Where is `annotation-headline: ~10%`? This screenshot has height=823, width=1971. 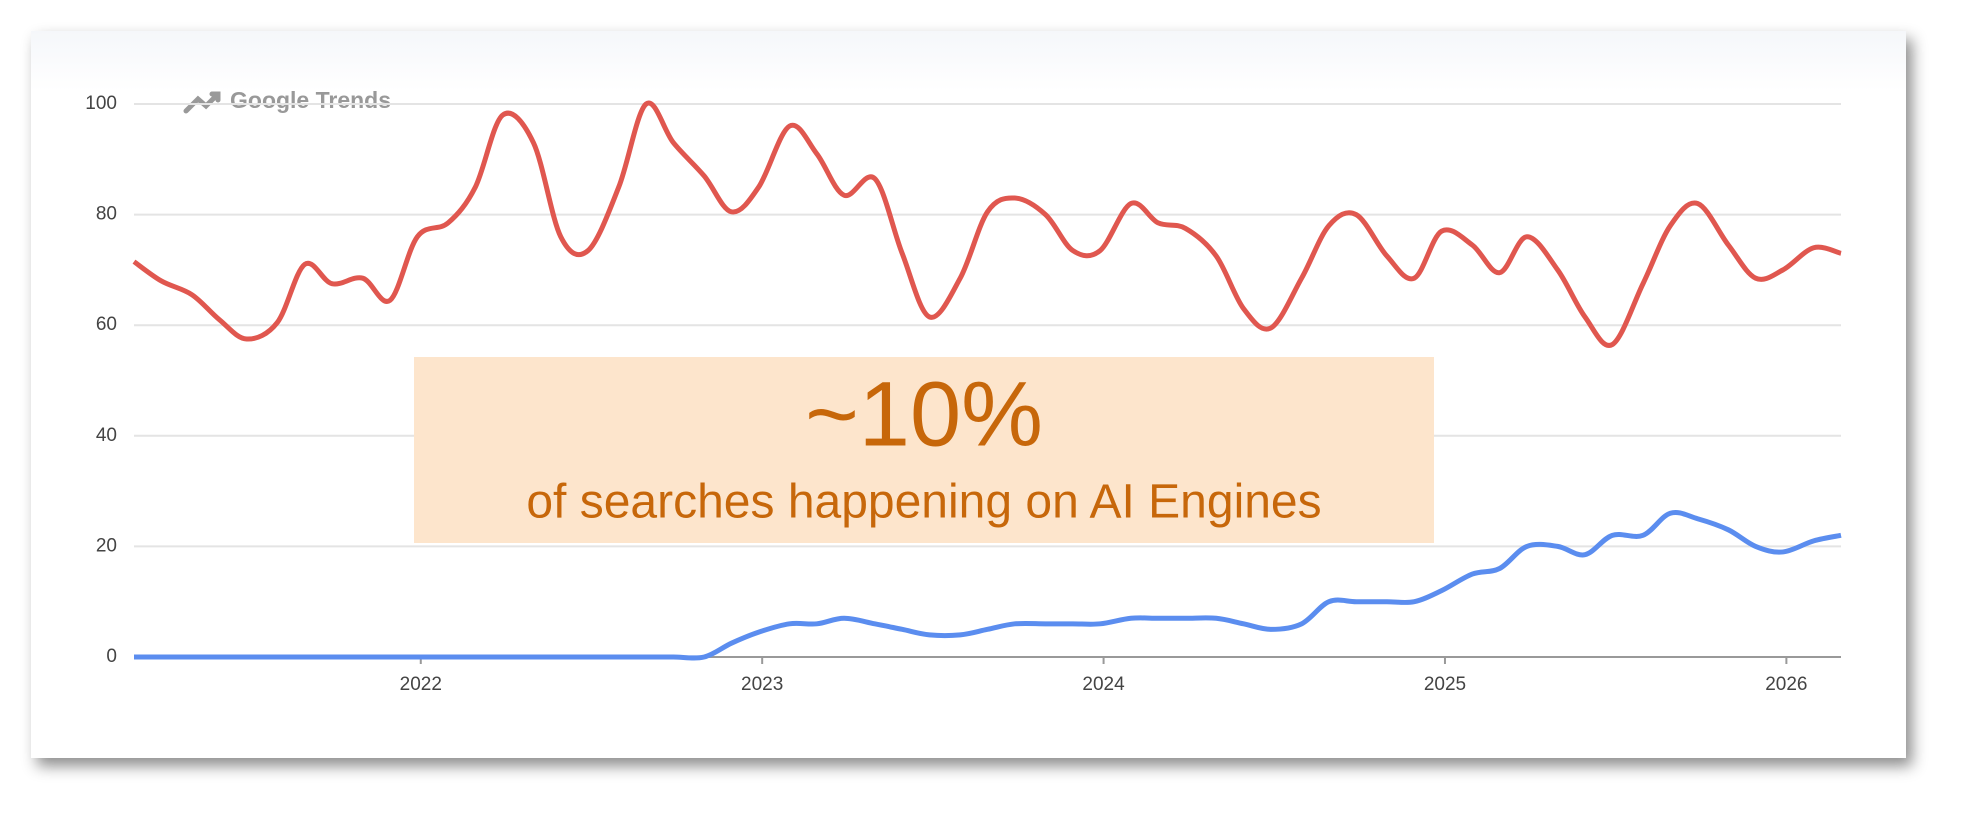
annotation-headline: ~10% is located at coordinates (924, 414).